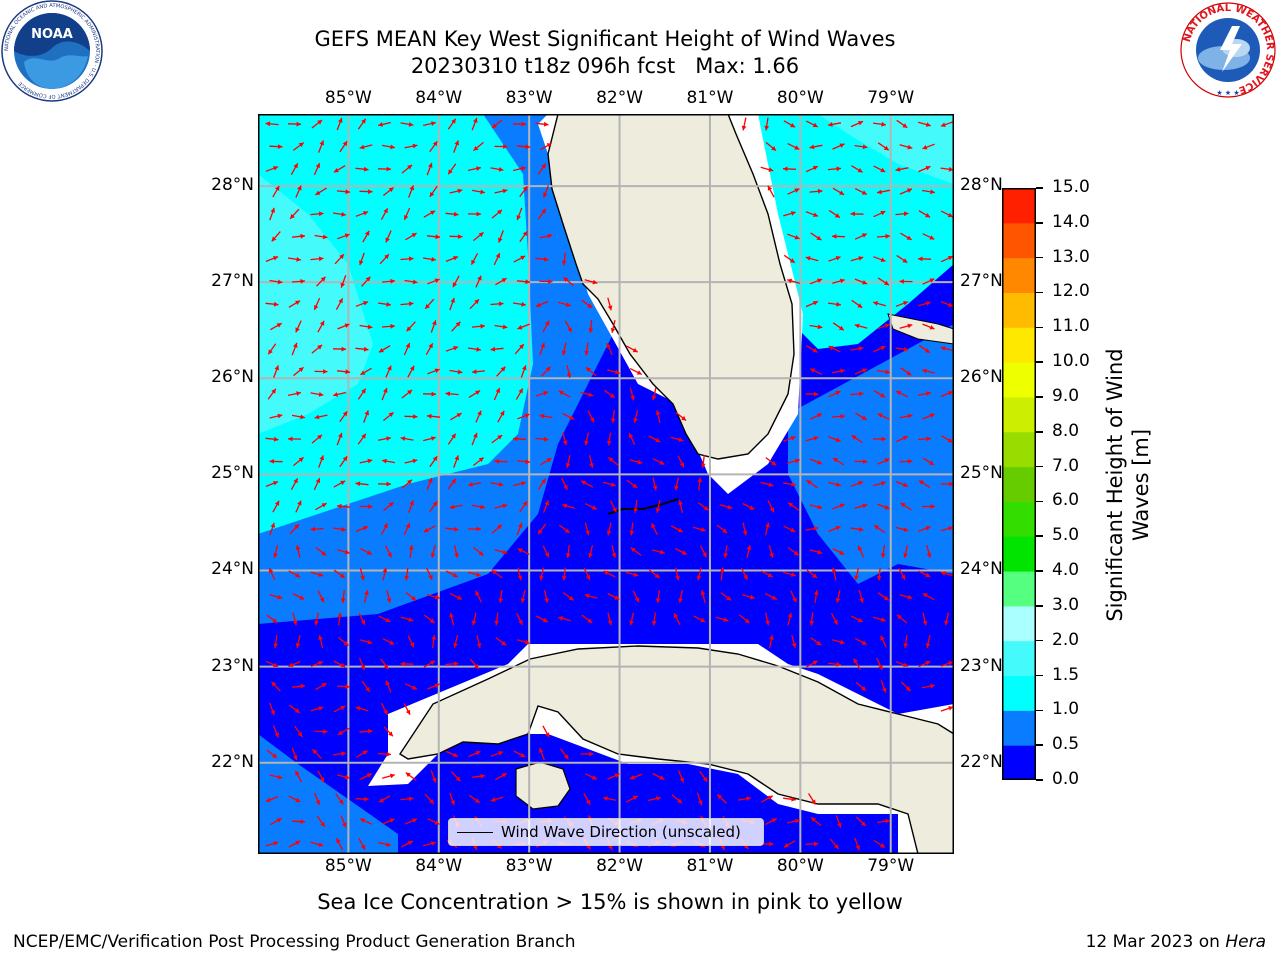  I want to click on lon-label-top: 81°W, so click(710, 98).